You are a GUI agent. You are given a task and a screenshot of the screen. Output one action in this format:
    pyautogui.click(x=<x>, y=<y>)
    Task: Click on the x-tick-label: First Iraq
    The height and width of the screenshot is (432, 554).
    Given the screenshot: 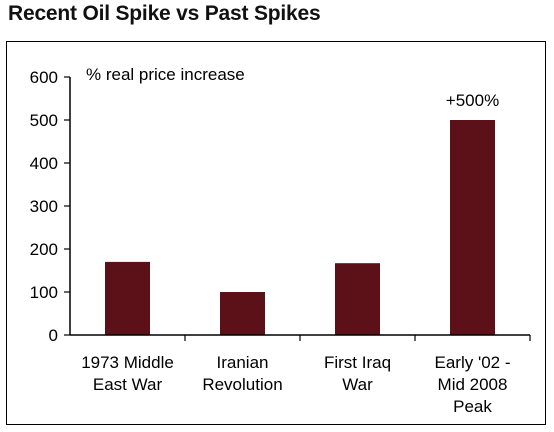 What is the action you would take?
    pyautogui.click(x=357, y=362)
    